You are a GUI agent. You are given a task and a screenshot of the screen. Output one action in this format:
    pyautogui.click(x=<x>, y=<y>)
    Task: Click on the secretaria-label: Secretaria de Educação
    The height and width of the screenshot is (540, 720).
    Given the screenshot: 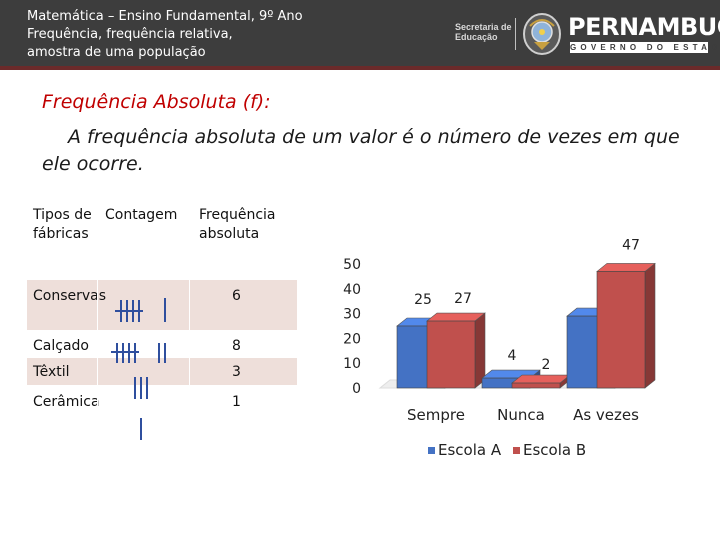 What is the action you would take?
    pyautogui.click(x=483, y=32)
    